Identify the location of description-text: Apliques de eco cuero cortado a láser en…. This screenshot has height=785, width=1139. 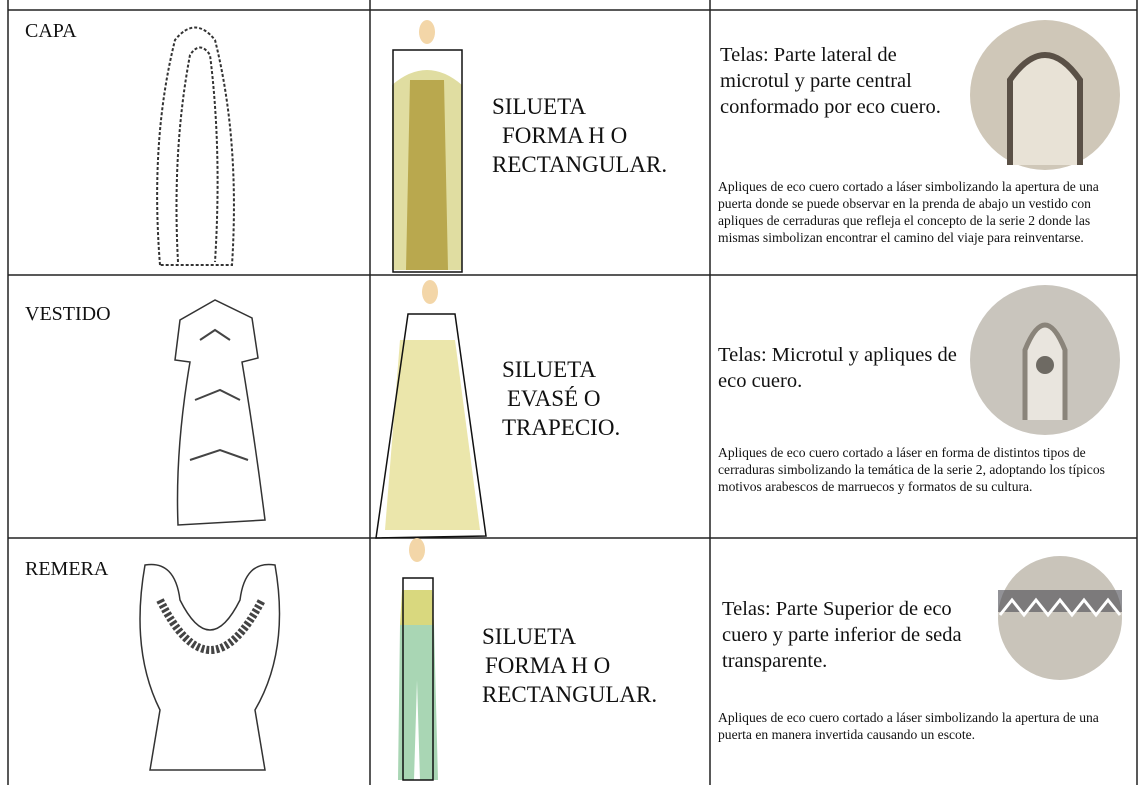
(911, 469).